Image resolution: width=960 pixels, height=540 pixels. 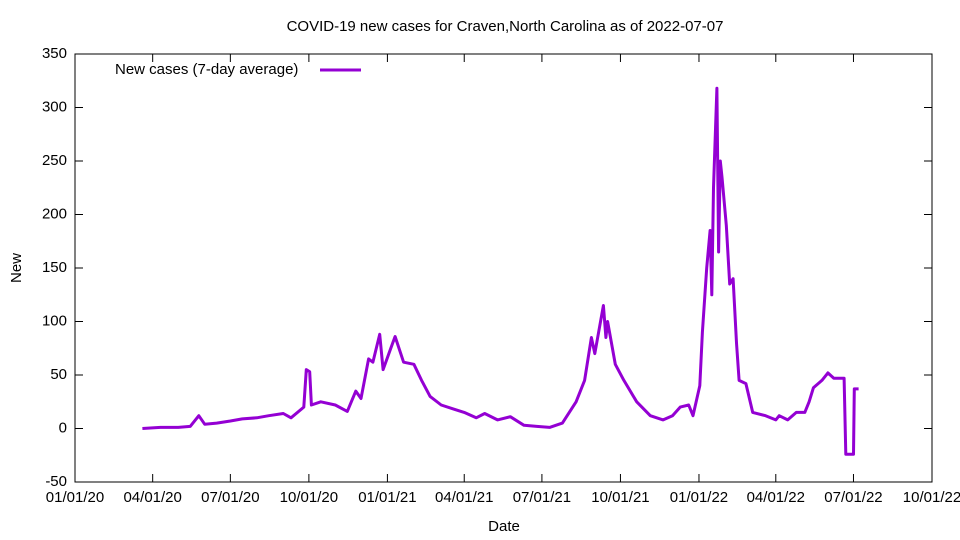 What do you see at coordinates (853, 497) in the screenshot?
I see `x-tick-label: 07/01/22` at bounding box center [853, 497].